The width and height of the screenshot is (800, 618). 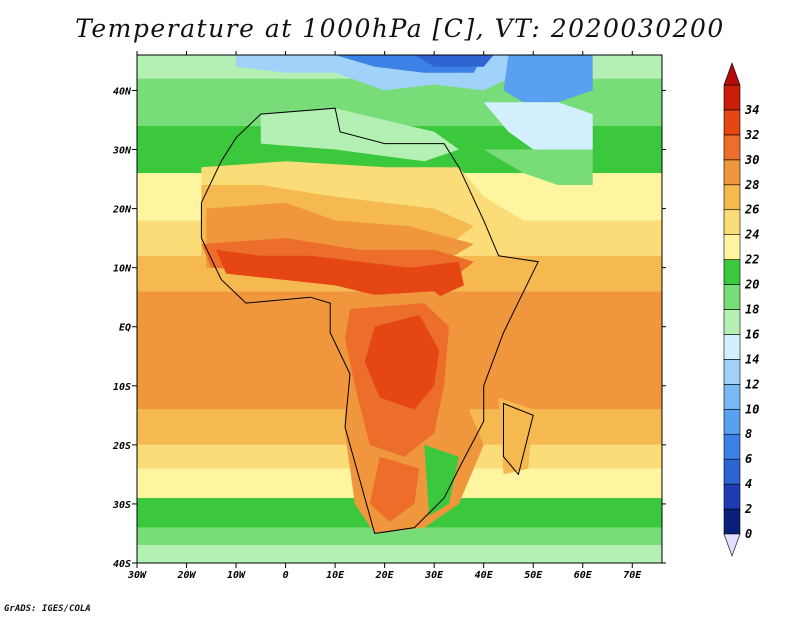 What do you see at coordinates (748, 534) in the screenshot?
I see `colorbar-label: 0` at bounding box center [748, 534].